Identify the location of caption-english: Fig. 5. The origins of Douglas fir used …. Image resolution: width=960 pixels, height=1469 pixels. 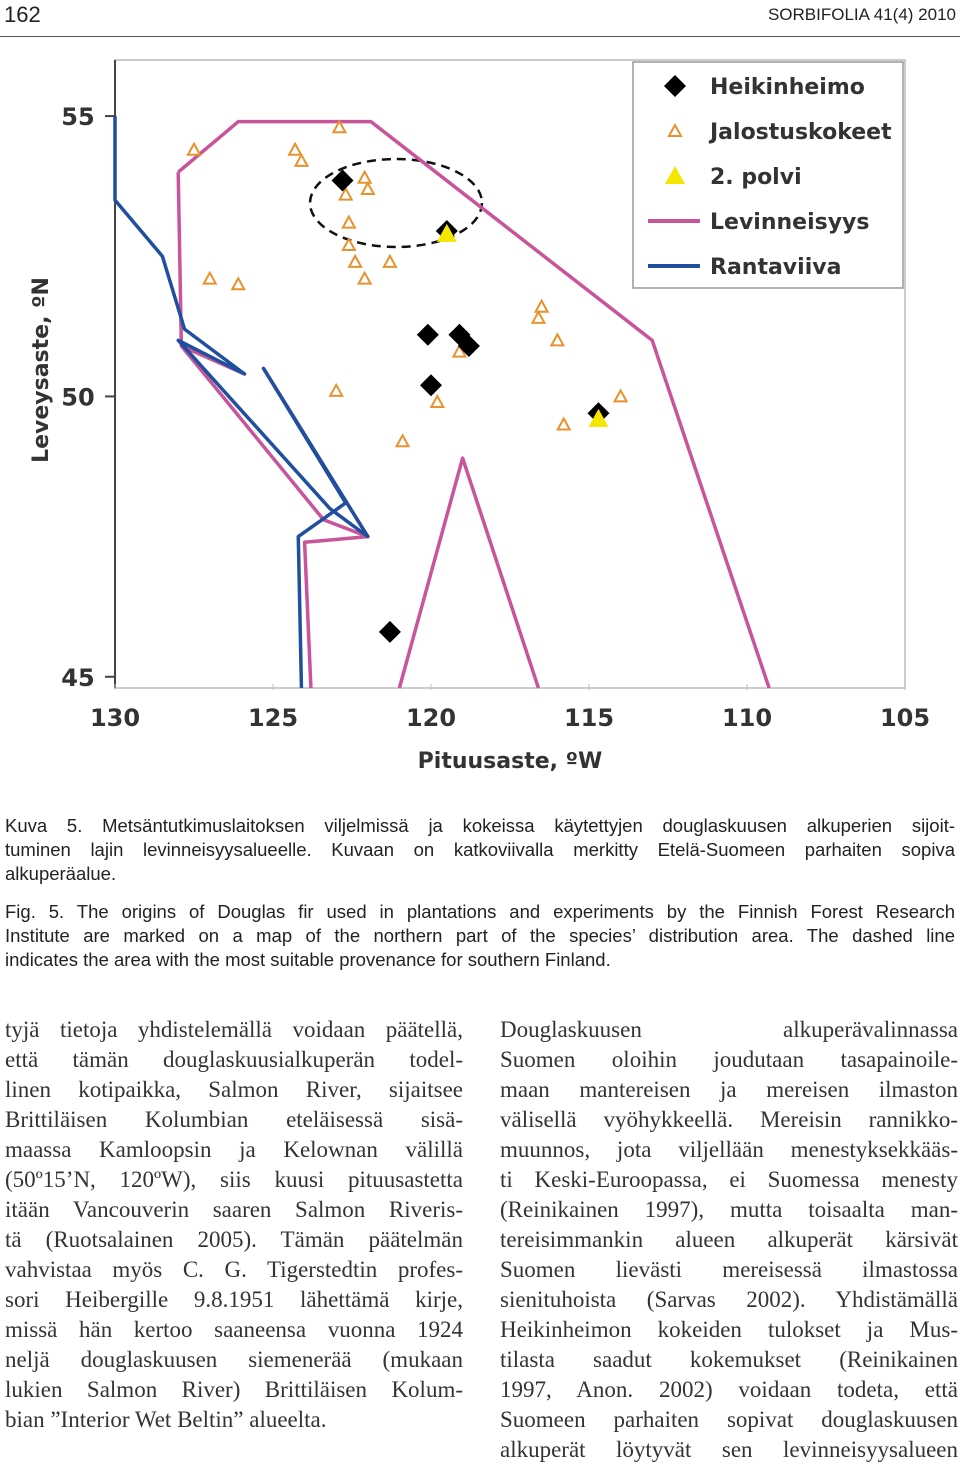
(480, 936).